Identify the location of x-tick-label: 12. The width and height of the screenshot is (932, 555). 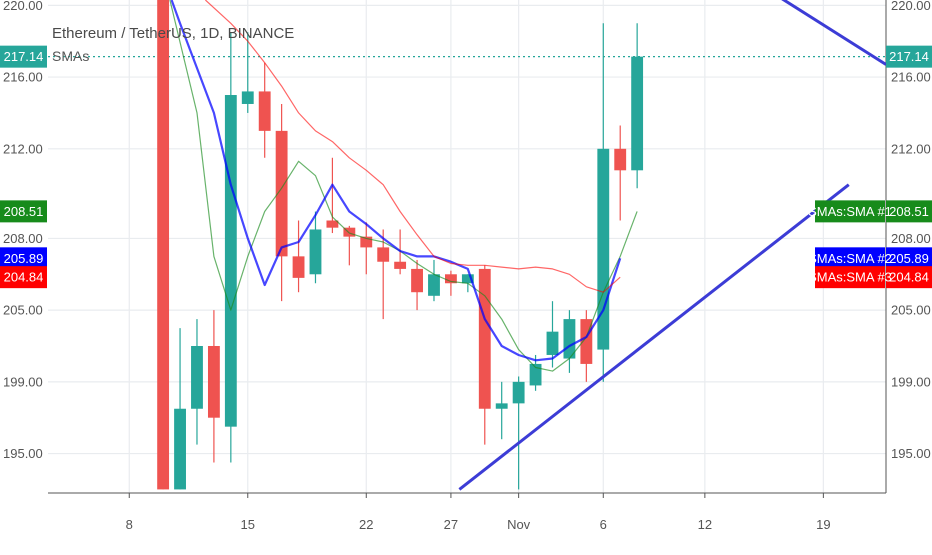
(705, 524).